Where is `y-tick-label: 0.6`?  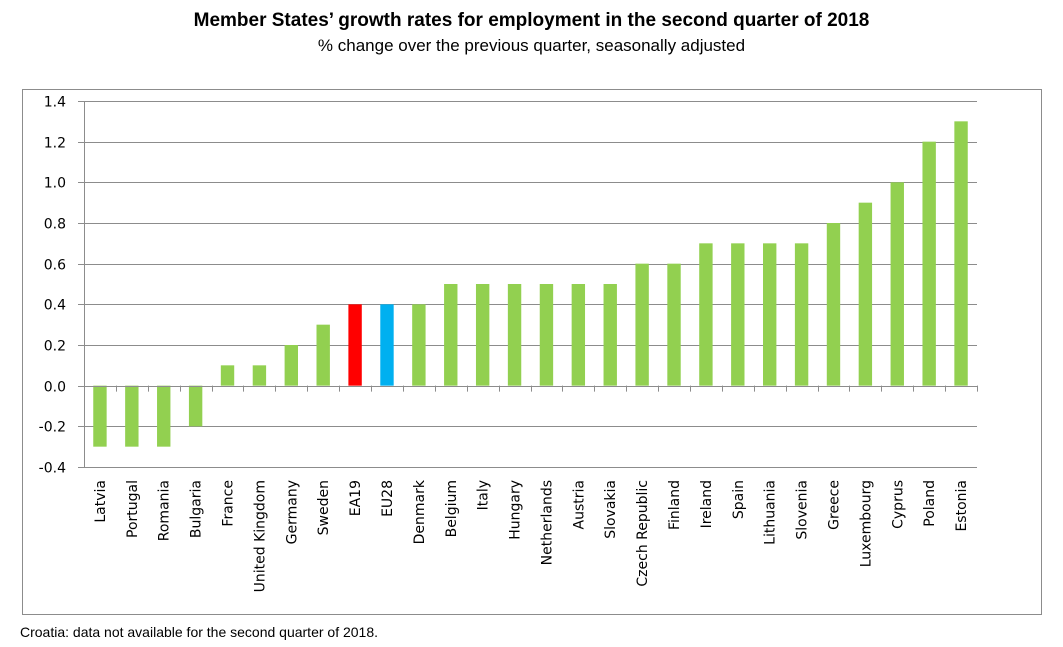
y-tick-label: 0.6 is located at coordinates (55, 266).